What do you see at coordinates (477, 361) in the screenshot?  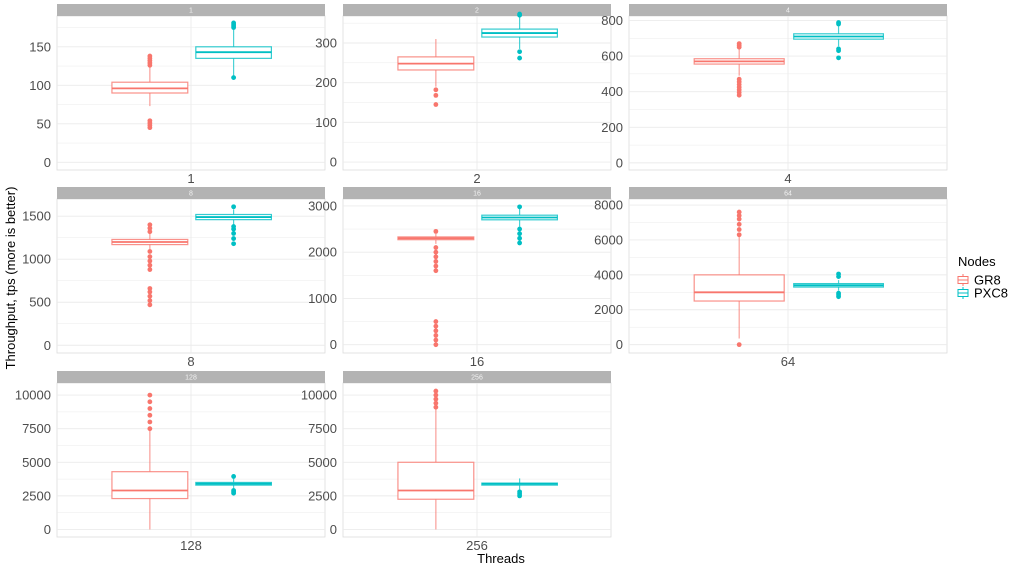 I see `x-tick-label: 16` at bounding box center [477, 361].